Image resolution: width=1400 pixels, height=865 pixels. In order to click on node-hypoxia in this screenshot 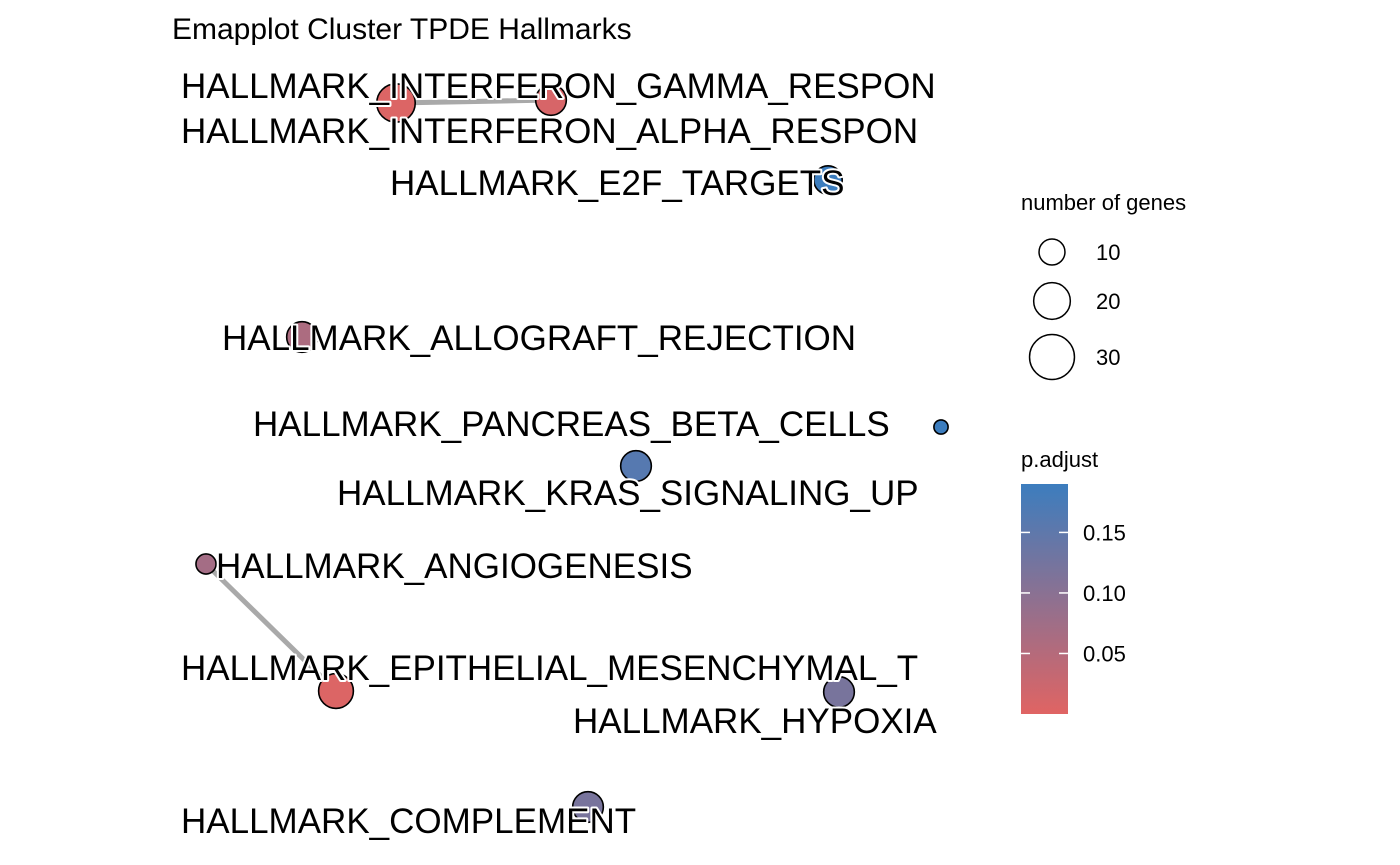, I will do `click(839, 692)`.